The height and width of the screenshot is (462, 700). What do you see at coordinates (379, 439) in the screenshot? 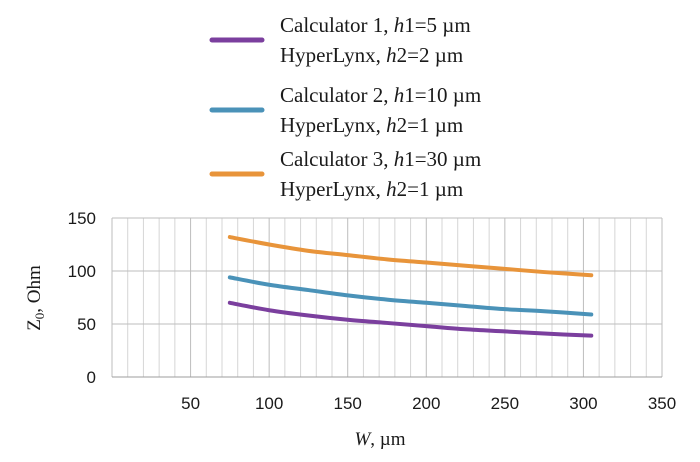
I see `x-axis-title: W, µm` at bounding box center [379, 439].